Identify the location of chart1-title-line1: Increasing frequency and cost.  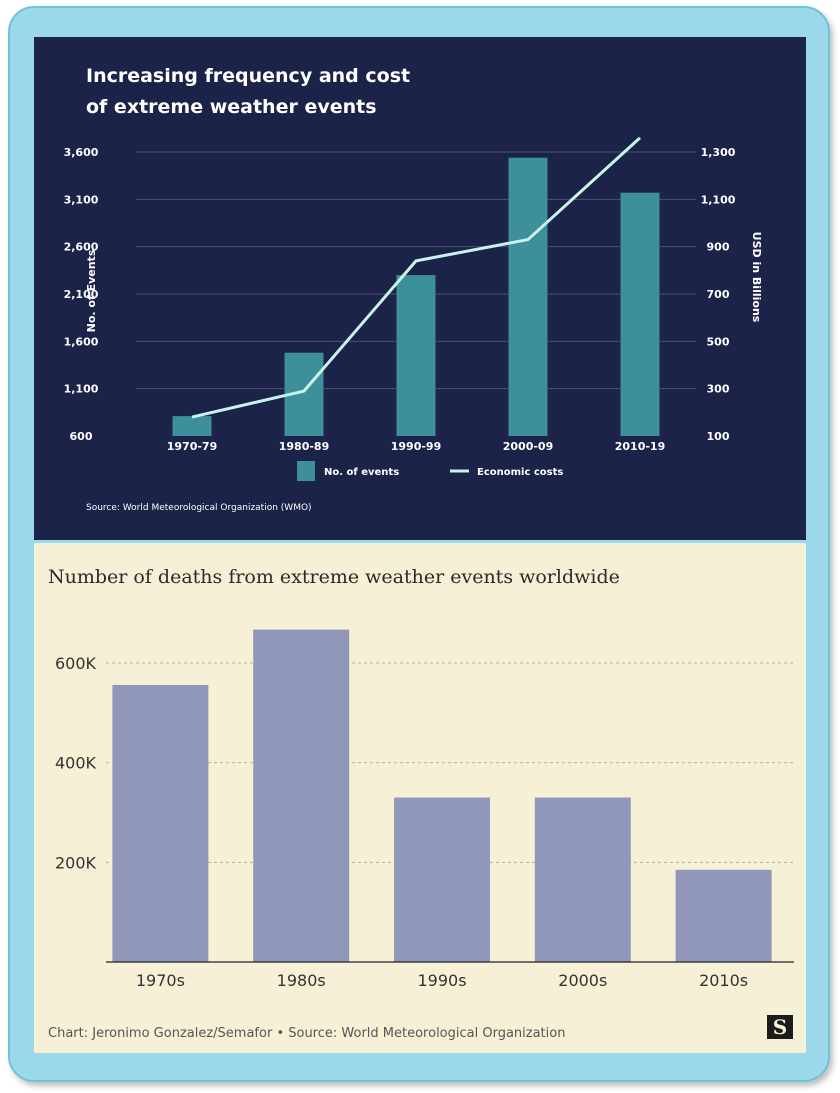
(248, 76).